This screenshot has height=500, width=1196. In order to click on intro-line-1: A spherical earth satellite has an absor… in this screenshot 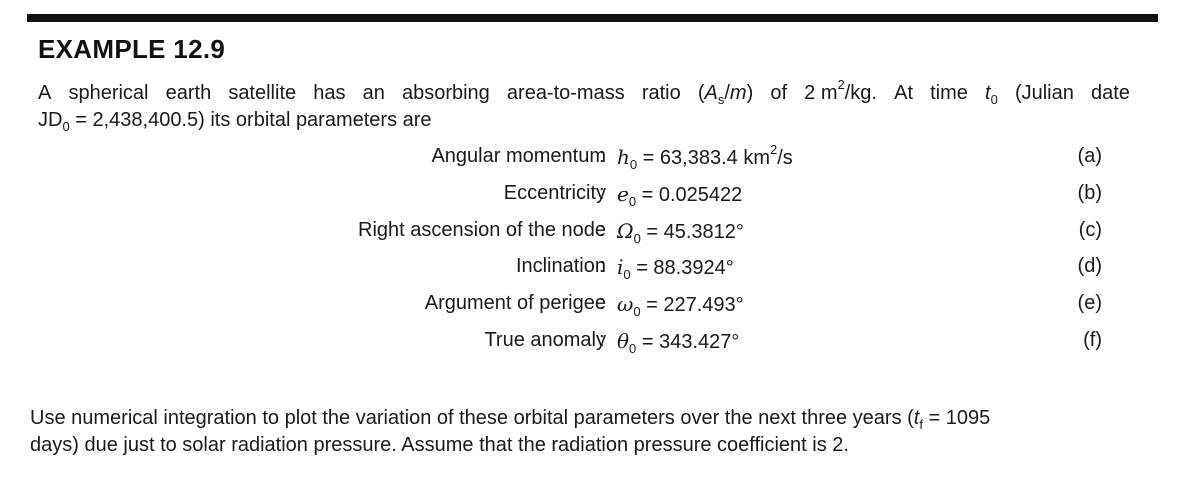, I will do `click(584, 92)`.